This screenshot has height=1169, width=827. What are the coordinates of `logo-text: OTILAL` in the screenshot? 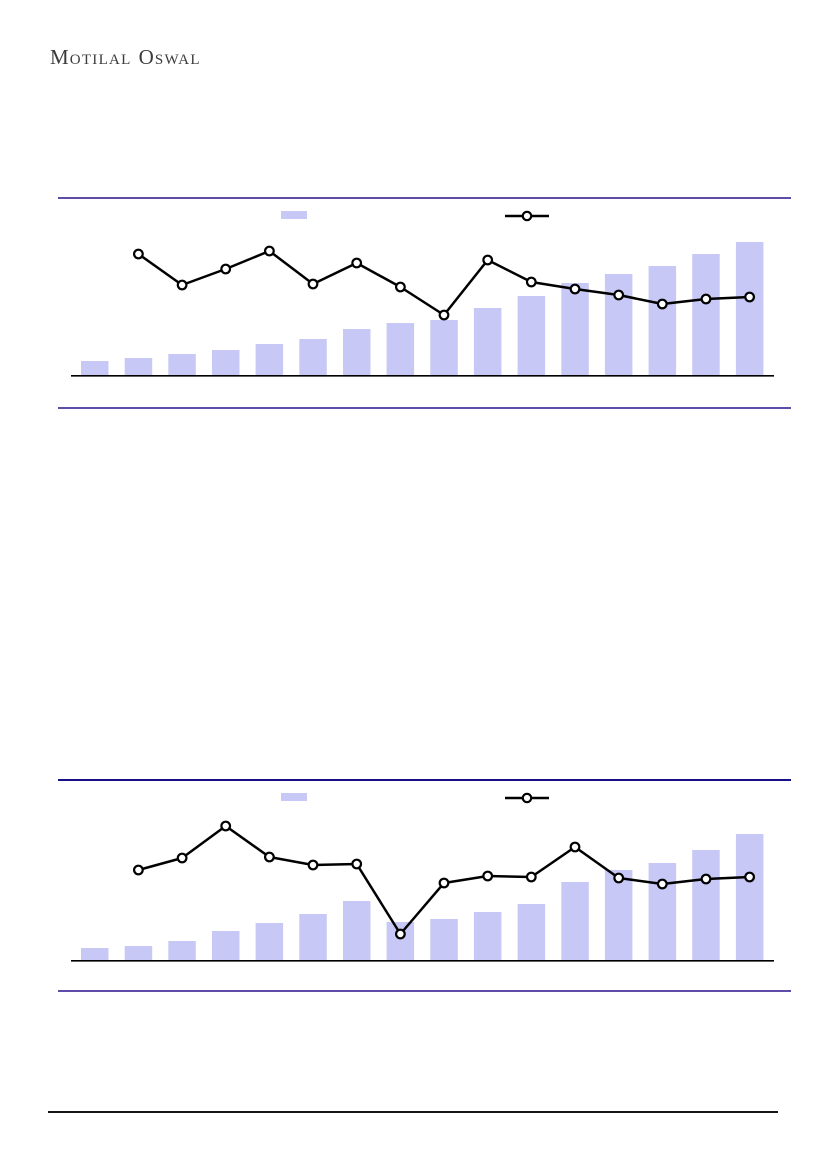 It's located at (100, 60).